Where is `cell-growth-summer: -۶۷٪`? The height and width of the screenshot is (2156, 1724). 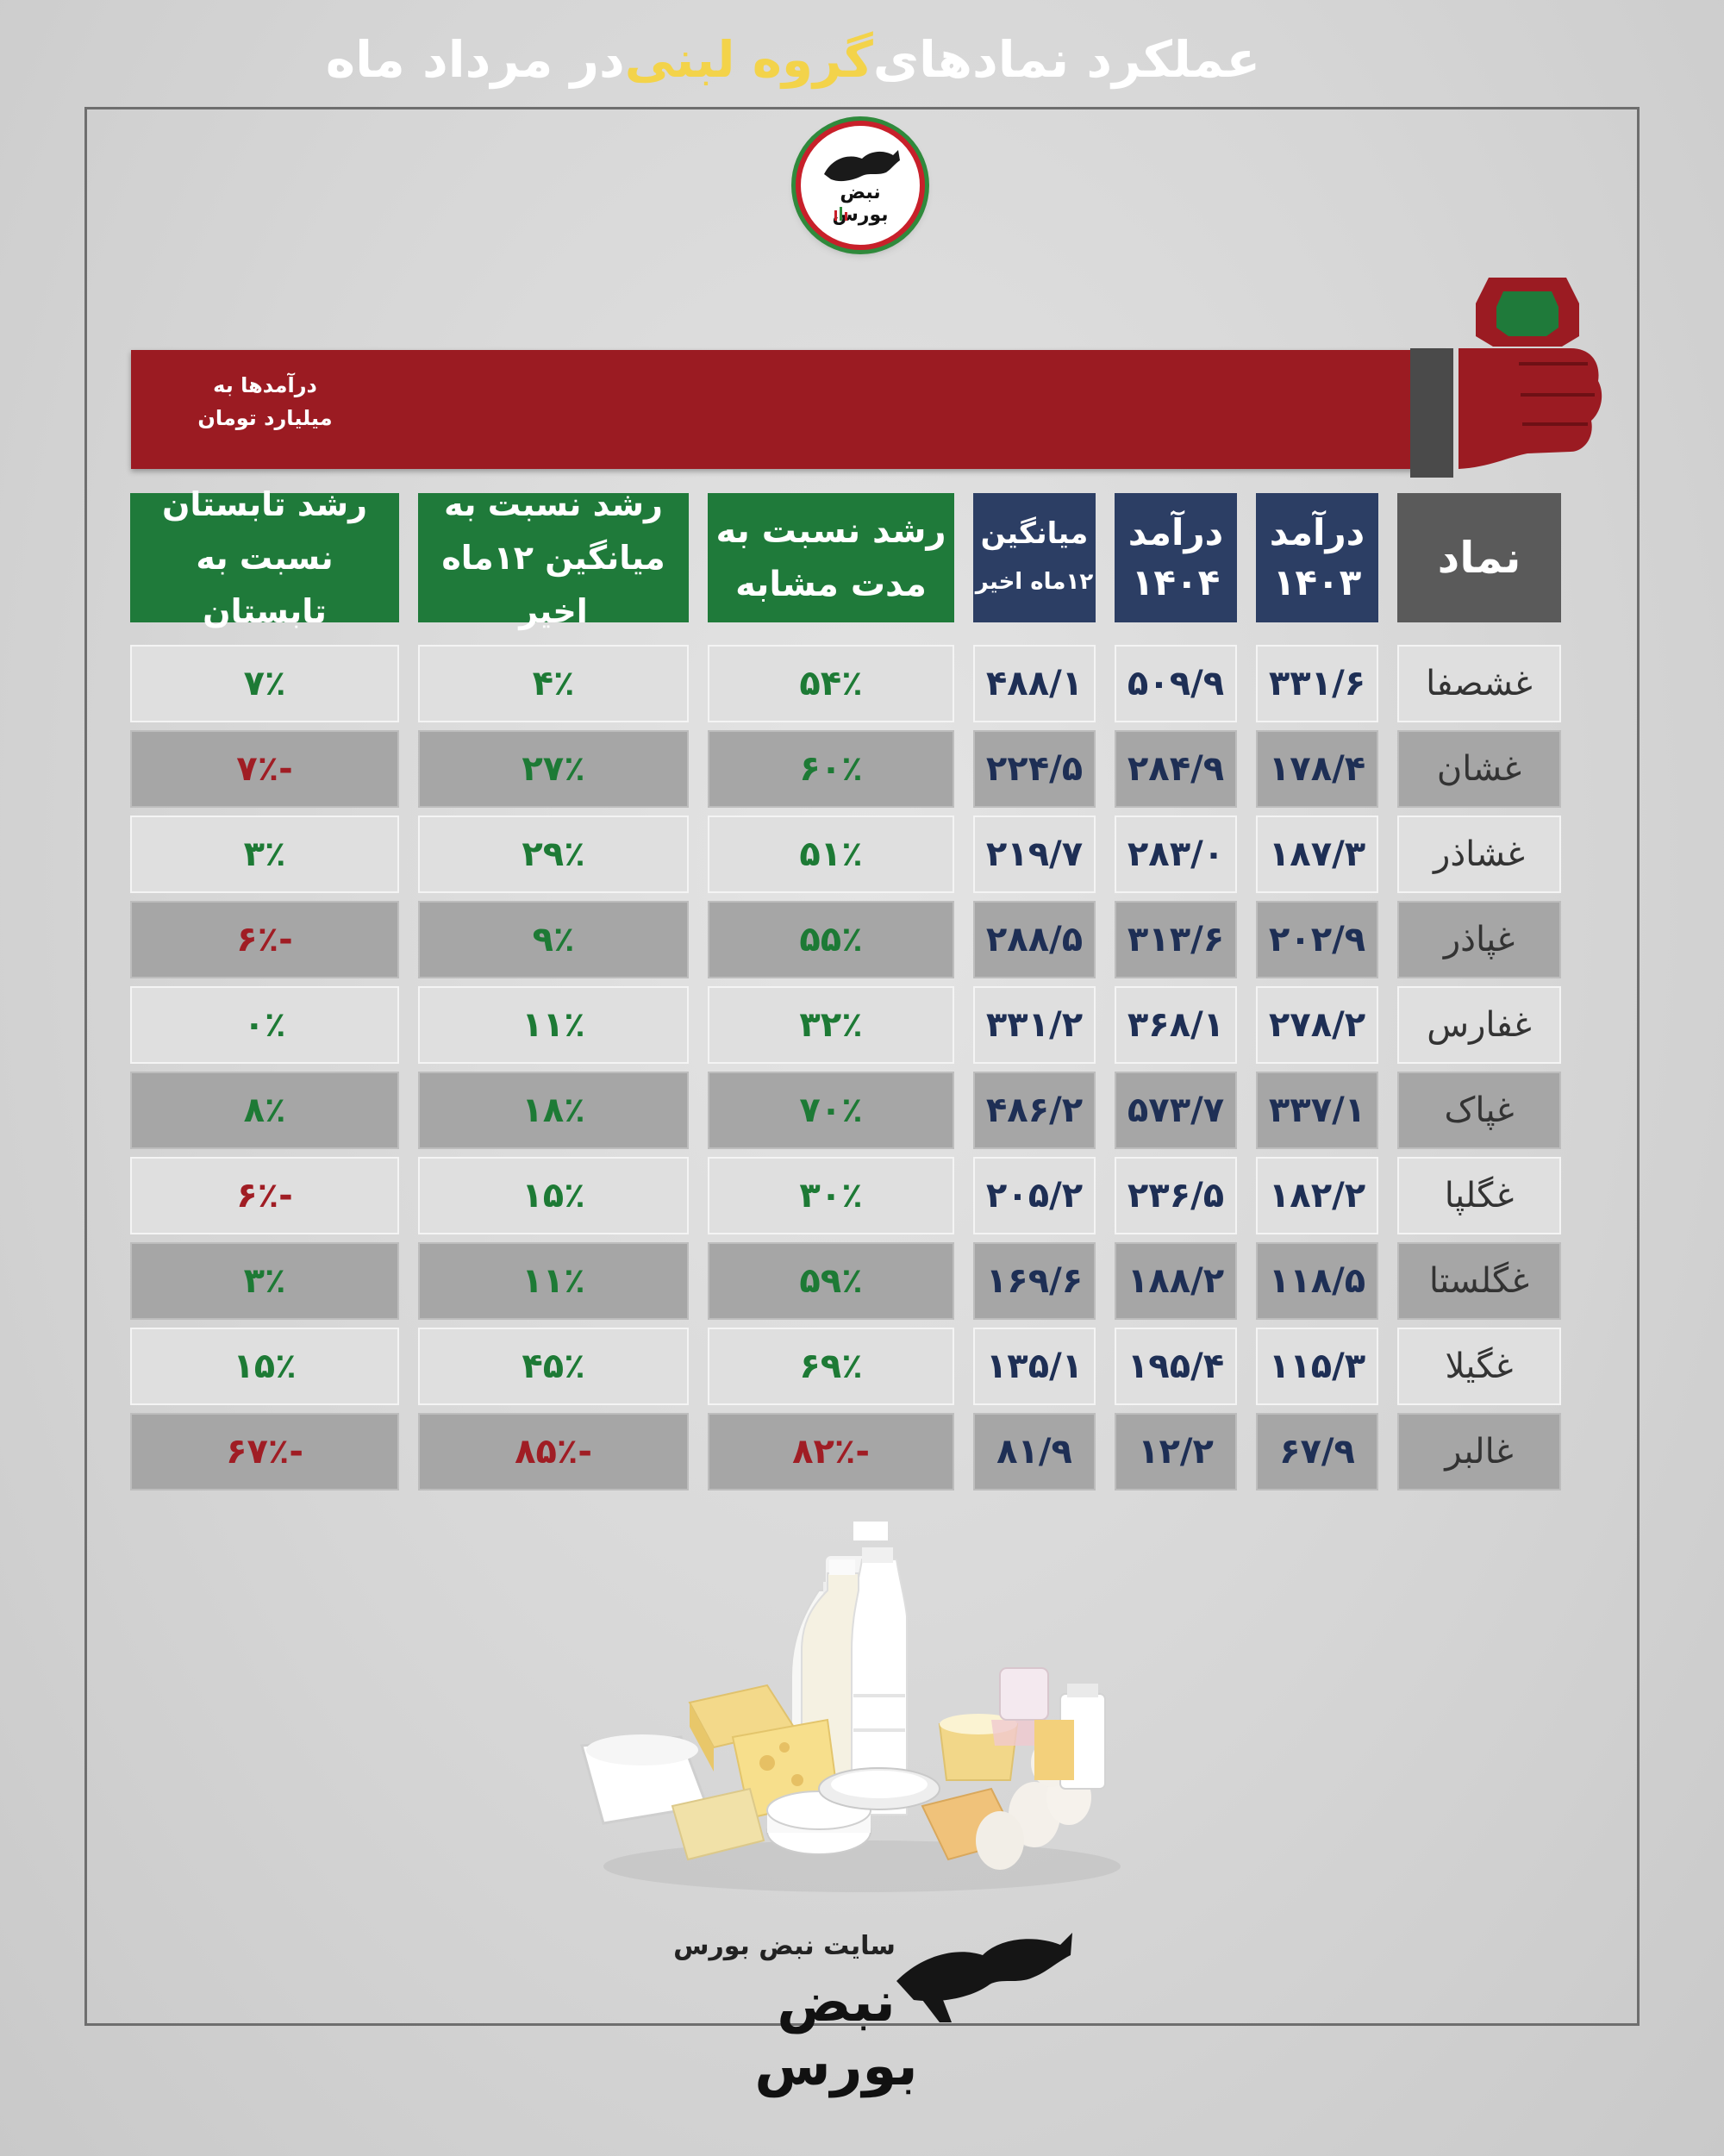 cell-growth-summer: -۶۷٪ is located at coordinates (264, 1451).